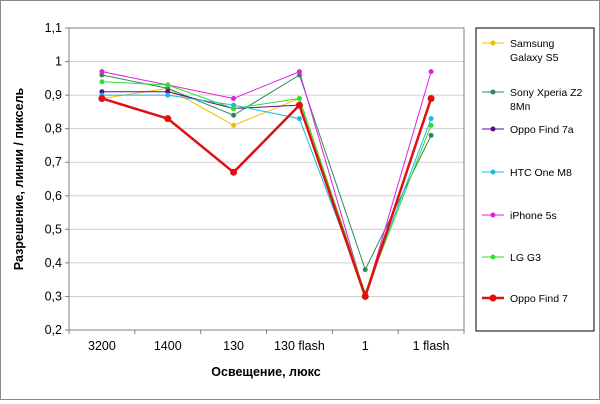 This screenshot has height=404, width=600. What do you see at coordinates (168, 346) in the screenshot?
I see `x-tick-label: 1400` at bounding box center [168, 346].